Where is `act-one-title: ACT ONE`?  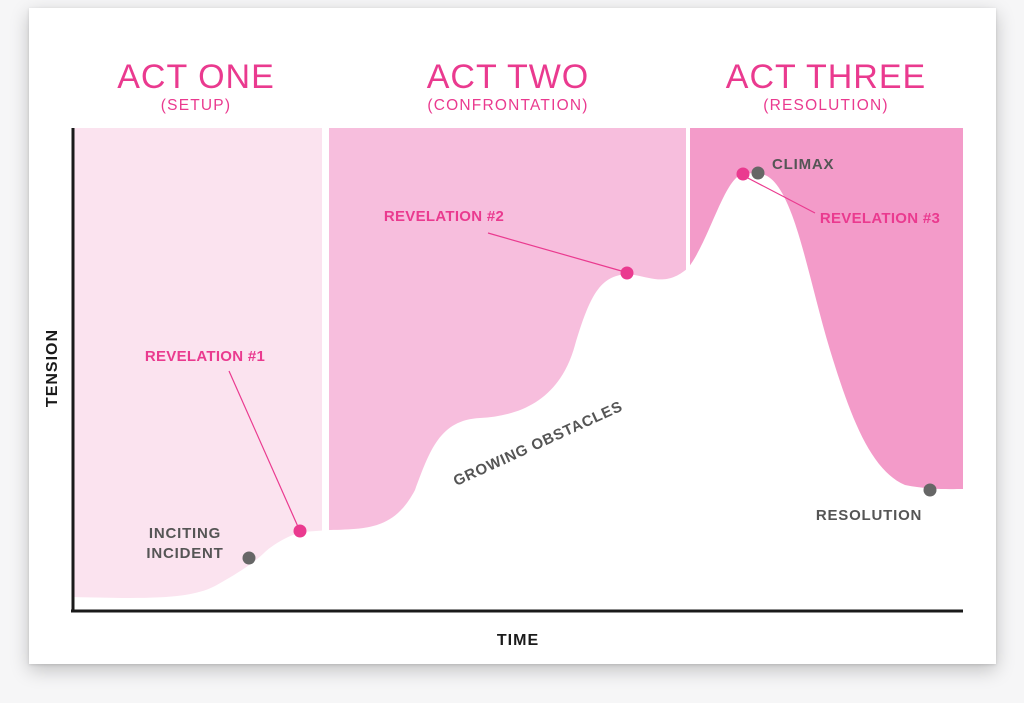 act-one-title: ACT ONE is located at coordinates (196, 77).